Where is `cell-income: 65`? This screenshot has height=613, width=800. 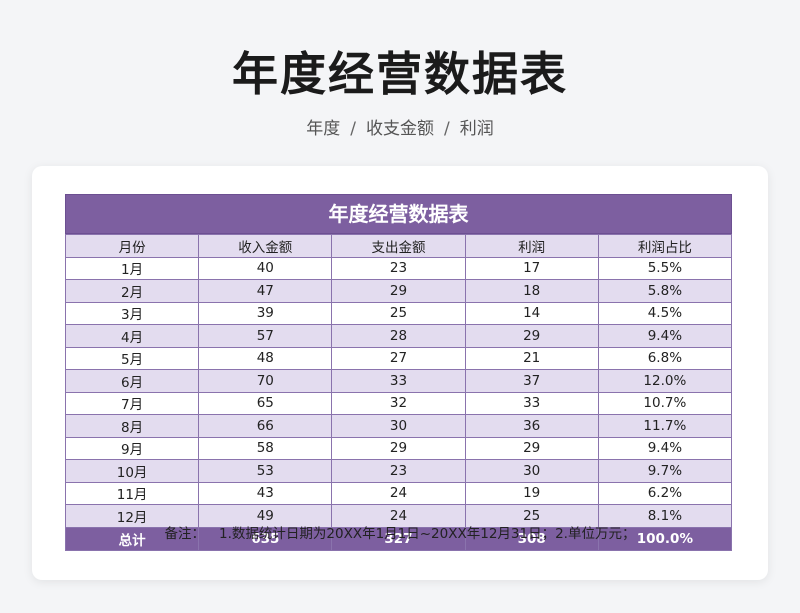
cell-income: 65 is located at coordinates (265, 403).